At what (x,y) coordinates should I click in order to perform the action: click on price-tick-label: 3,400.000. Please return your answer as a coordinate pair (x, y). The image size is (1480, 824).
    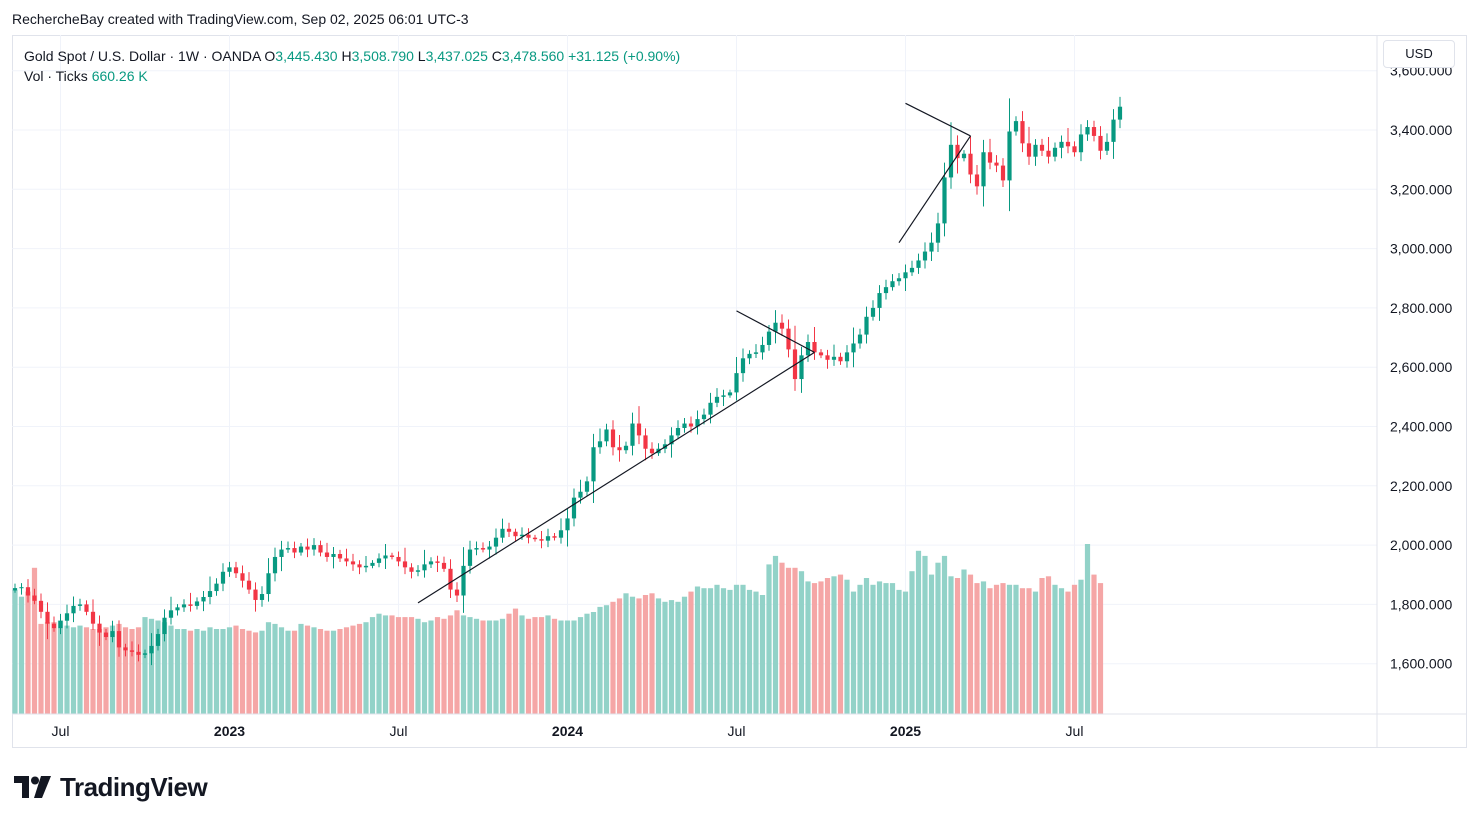
    Looking at the image, I should click on (1421, 130).